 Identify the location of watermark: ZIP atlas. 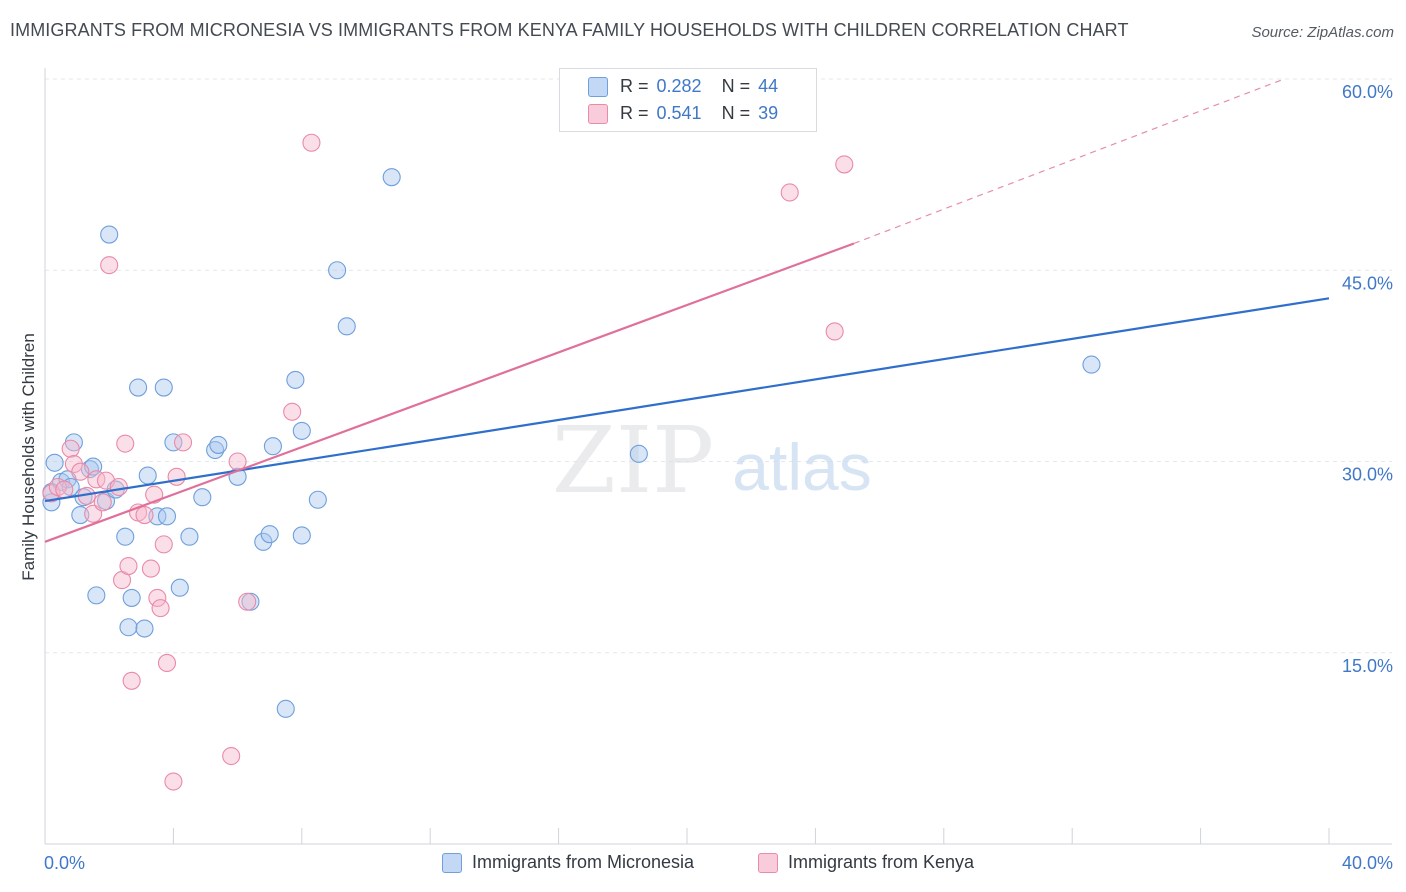
(712, 460).